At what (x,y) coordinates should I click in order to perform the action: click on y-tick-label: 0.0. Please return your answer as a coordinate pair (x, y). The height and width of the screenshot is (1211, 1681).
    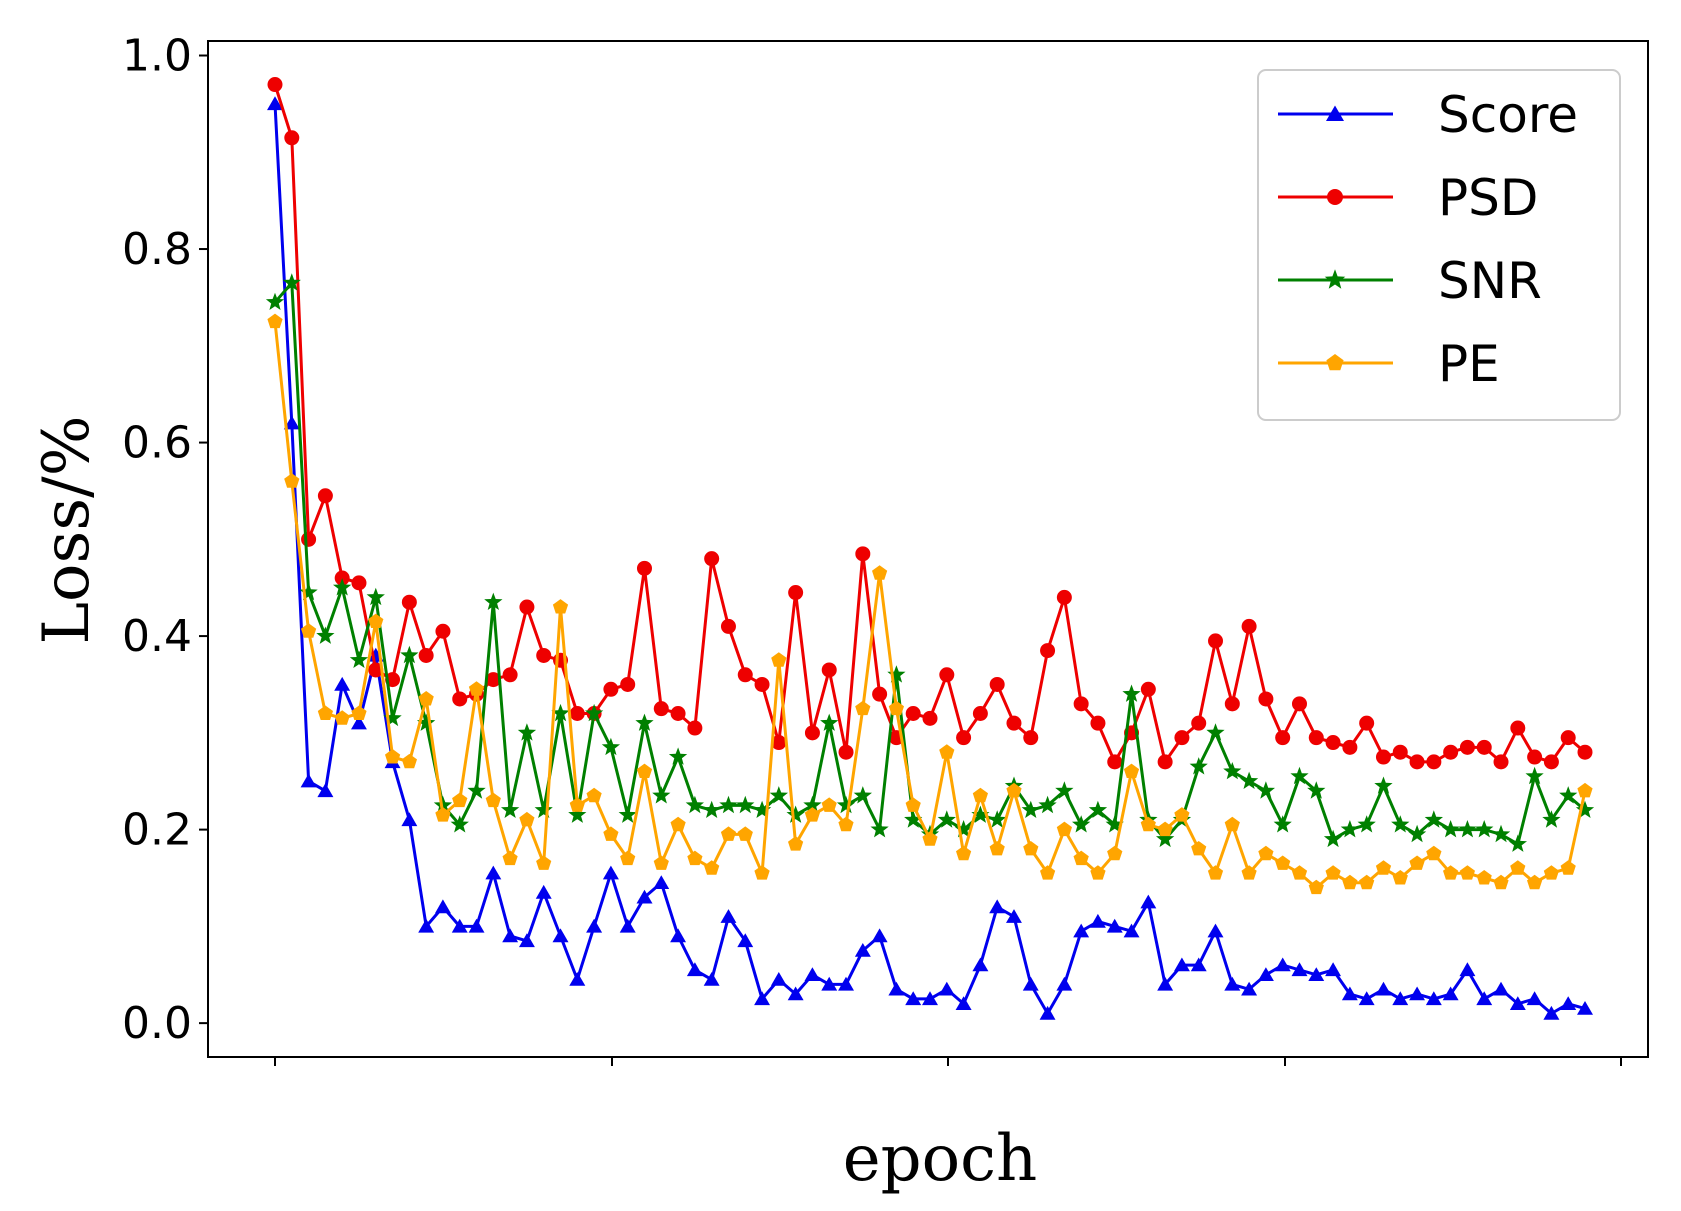
    Looking at the image, I should click on (157, 1023).